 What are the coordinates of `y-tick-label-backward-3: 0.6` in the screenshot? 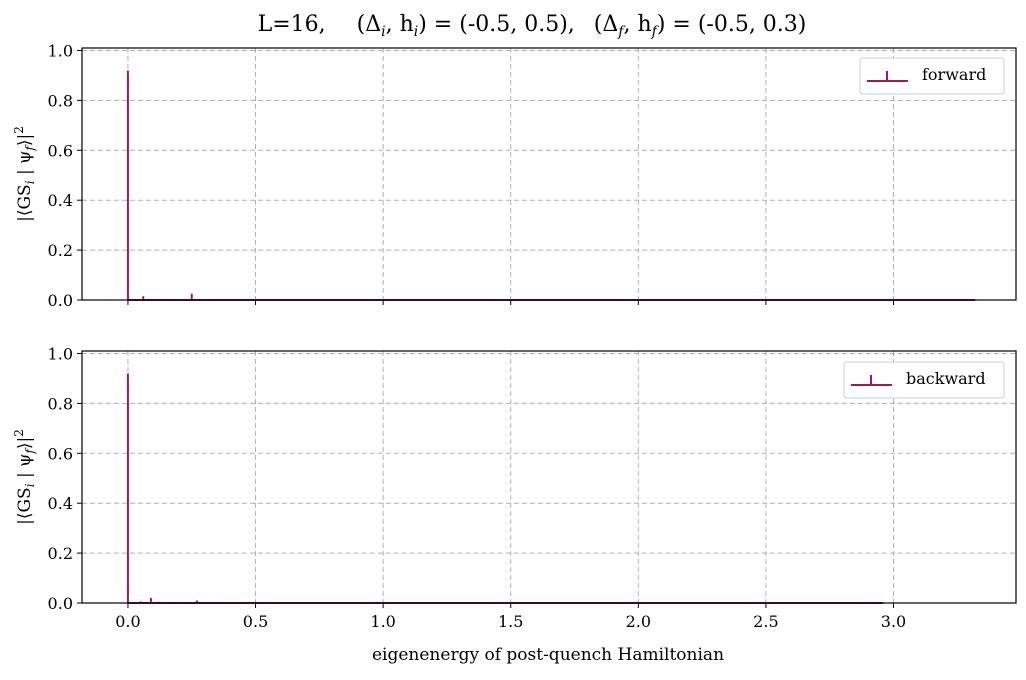 It's located at (60, 453).